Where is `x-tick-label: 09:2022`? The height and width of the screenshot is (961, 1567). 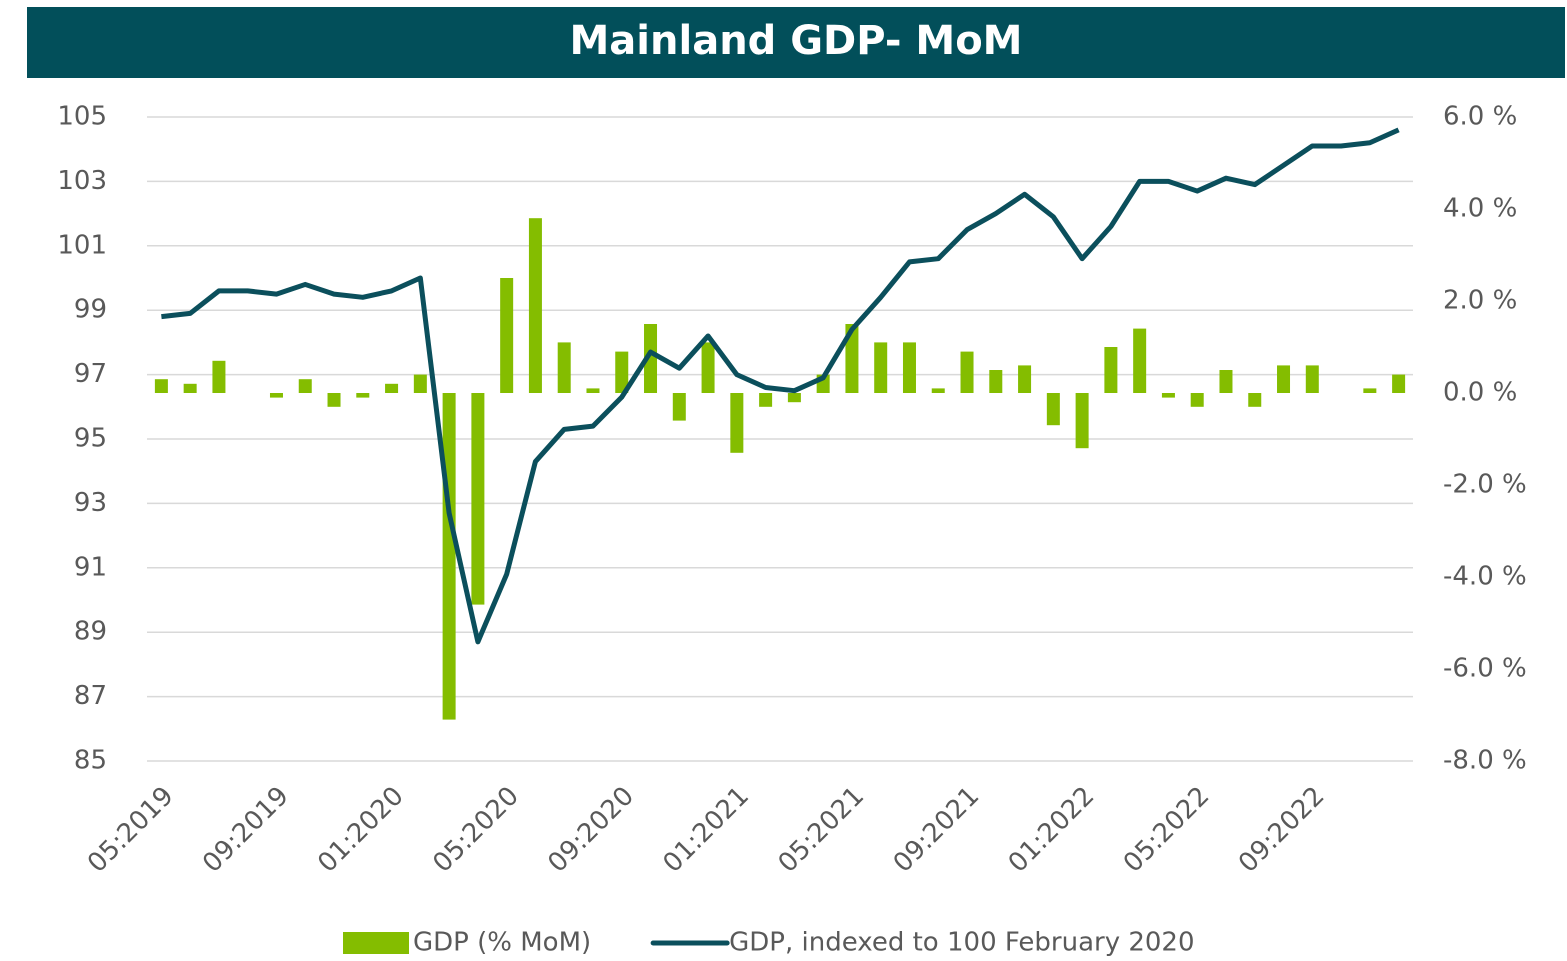 x-tick-label: 09:2022 is located at coordinates (1282, 830).